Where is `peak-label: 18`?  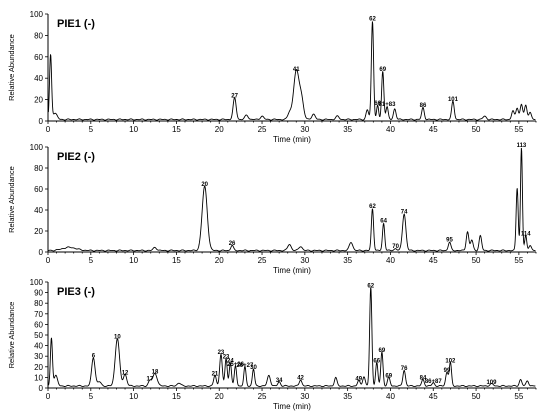 peak-label: 18 is located at coordinates (155, 372).